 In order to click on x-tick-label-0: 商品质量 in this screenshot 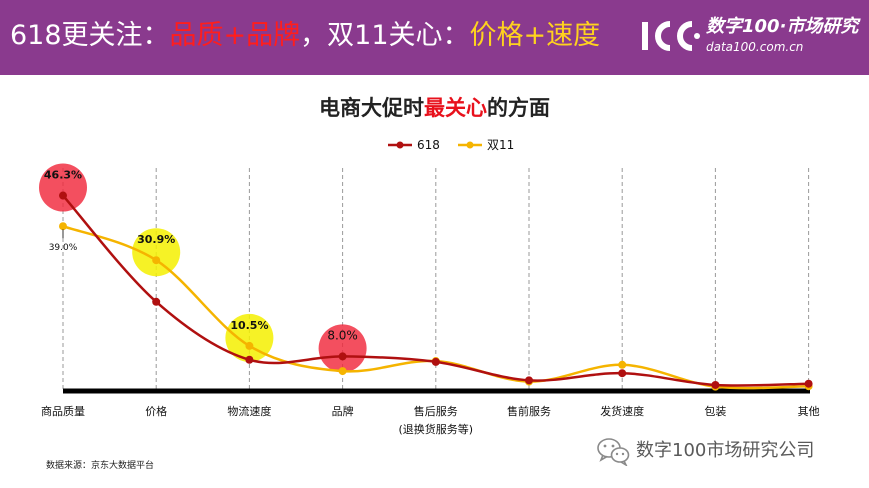, I will do `click(63, 411)`.